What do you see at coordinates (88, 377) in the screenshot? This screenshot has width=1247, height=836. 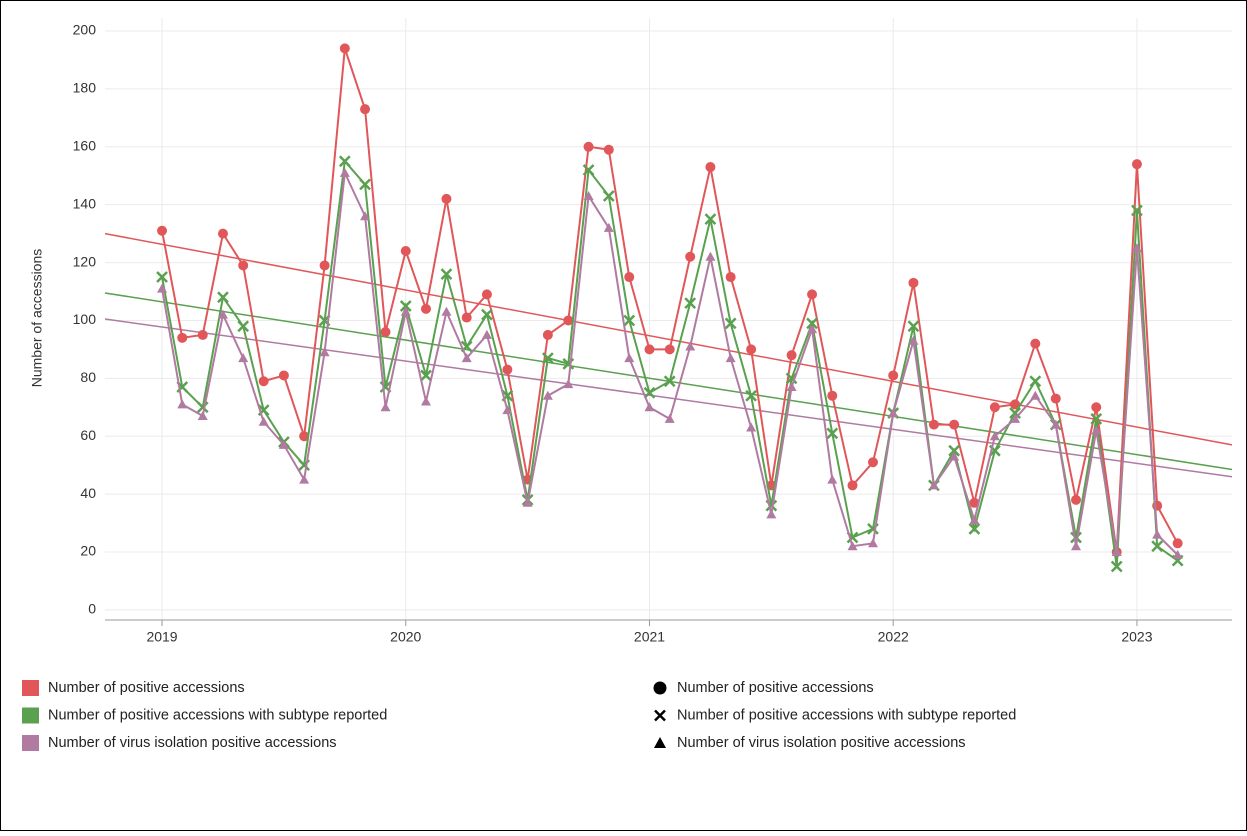 I see `y-tick-label: 80` at bounding box center [88, 377].